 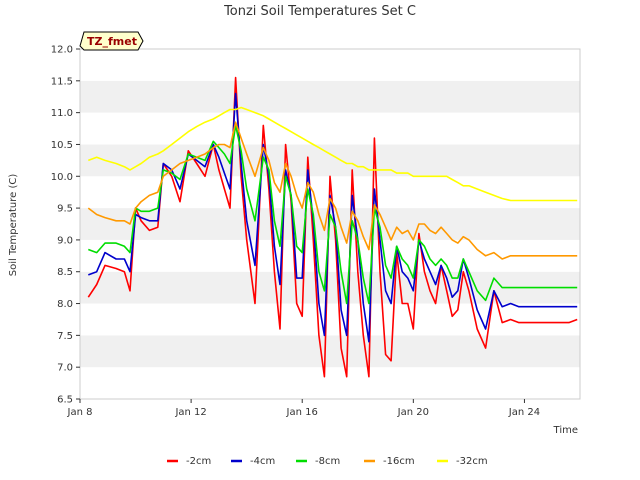 I want to click on chart-legend: -2cm -4cm -8cm -16cm -32cm, so click(x=327, y=461).